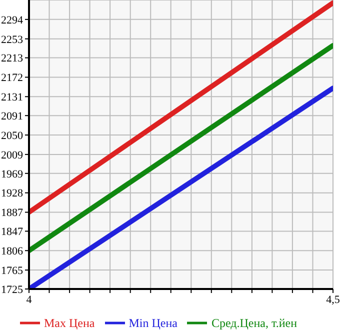  I want to click on y-tick-label: 2009, so click(12, 155).